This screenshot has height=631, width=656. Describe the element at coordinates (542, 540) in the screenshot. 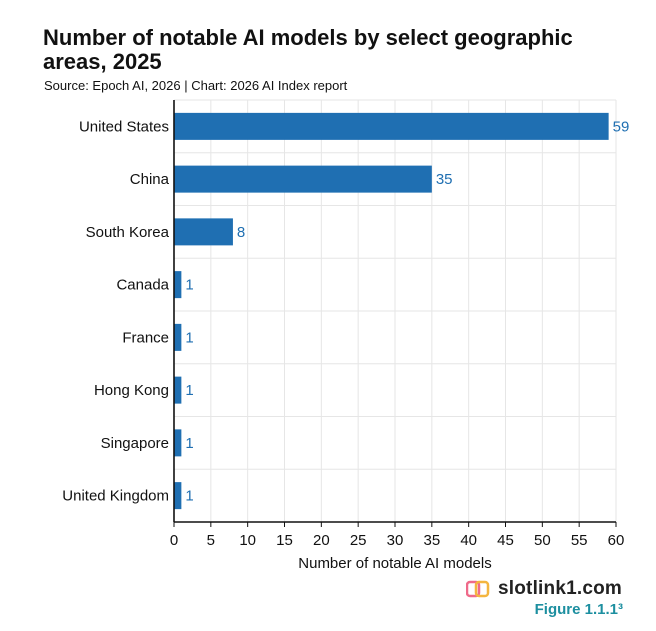

I see `x-tick-label: 50` at that location.